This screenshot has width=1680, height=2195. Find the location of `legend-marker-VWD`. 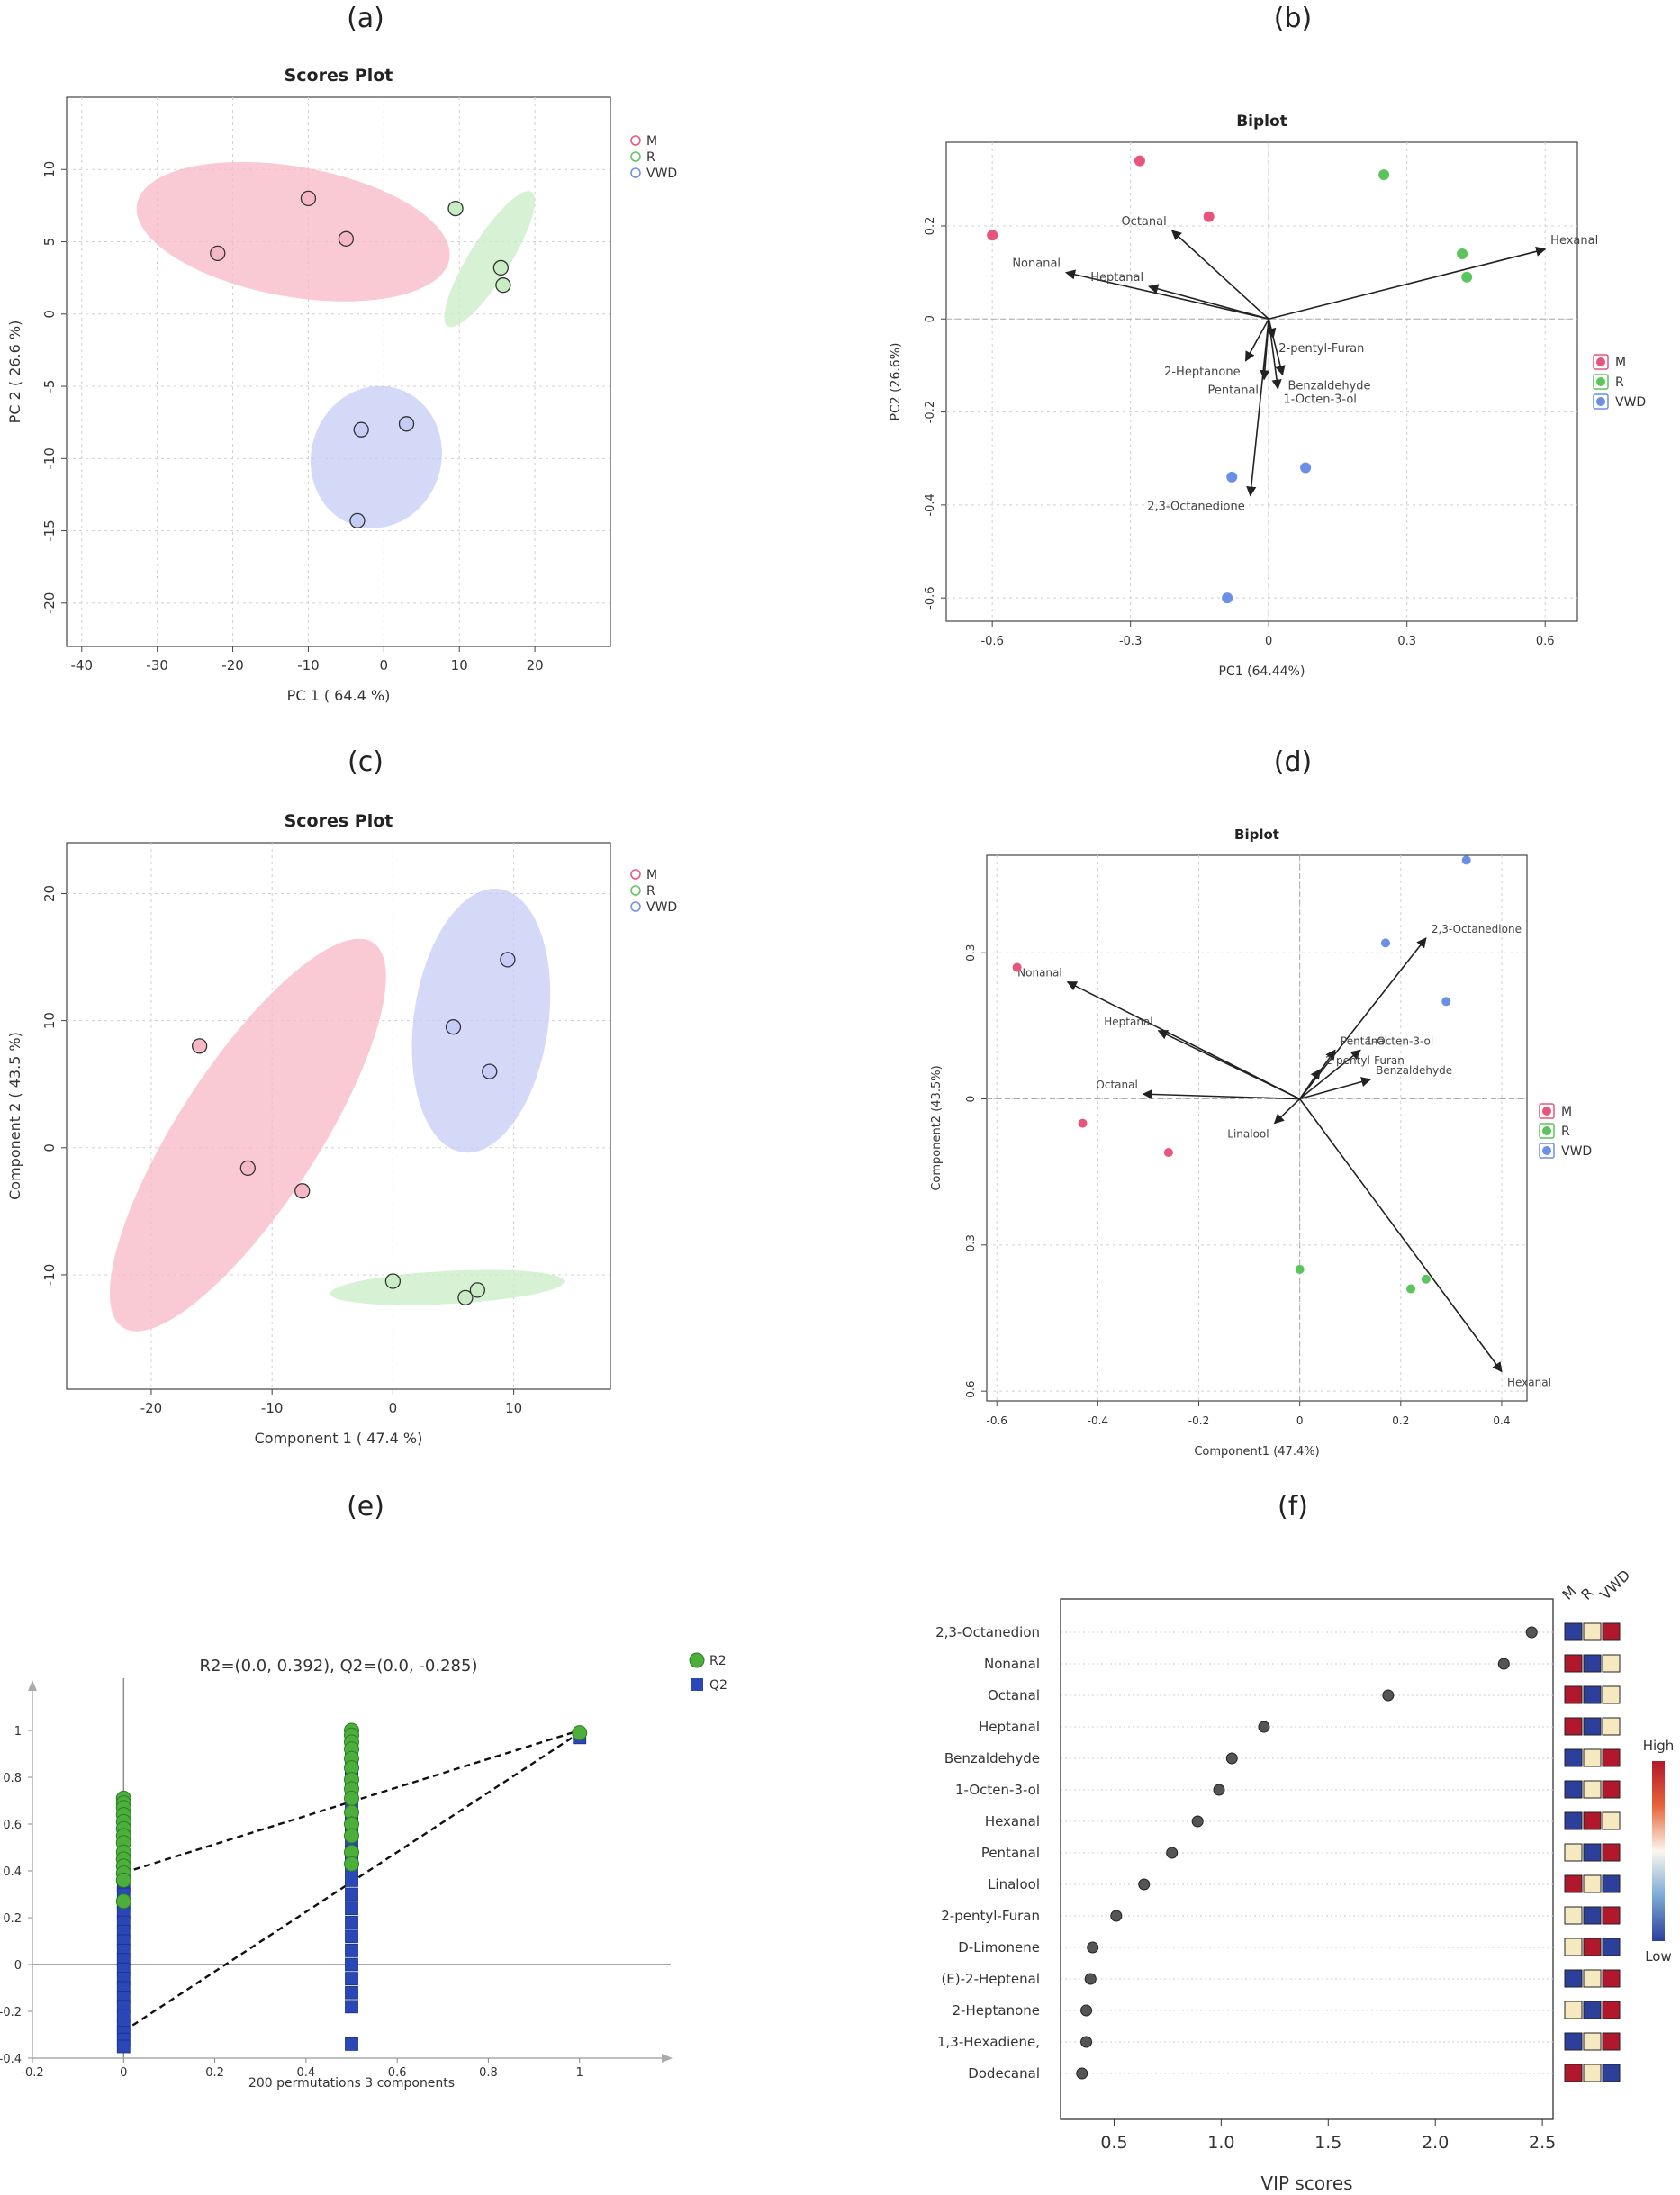

legend-marker-VWD is located at coordinates (635, 906).